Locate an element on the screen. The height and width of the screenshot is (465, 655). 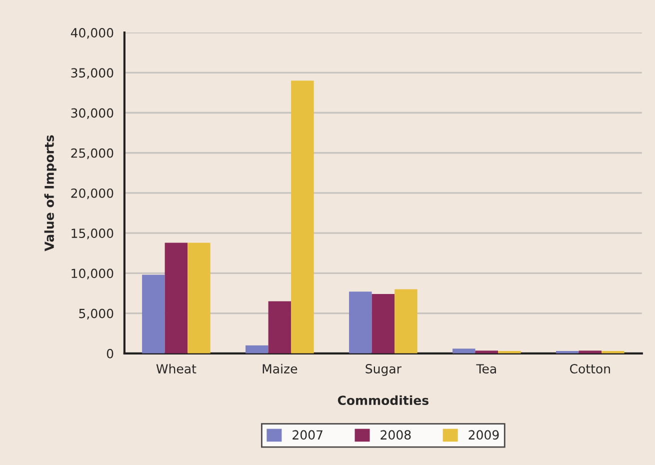
x-tick-label: Cotton is located at coordinates (590, 369).